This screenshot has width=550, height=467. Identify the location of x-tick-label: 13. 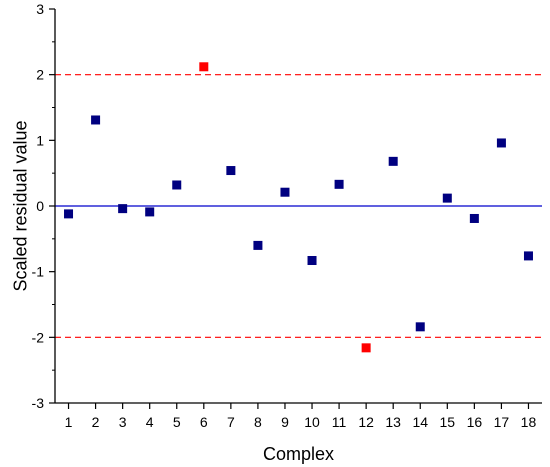
(393, 422).